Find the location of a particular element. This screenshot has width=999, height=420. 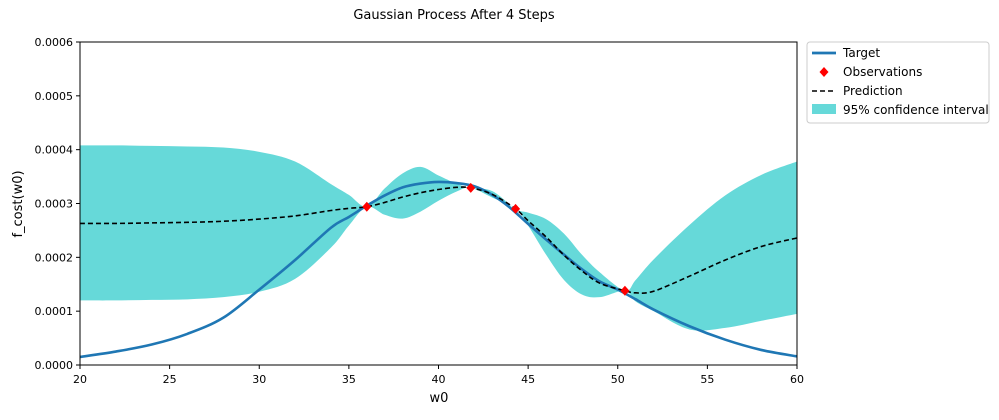

x-tick-label: 60 is located at coordinates (797, 379).